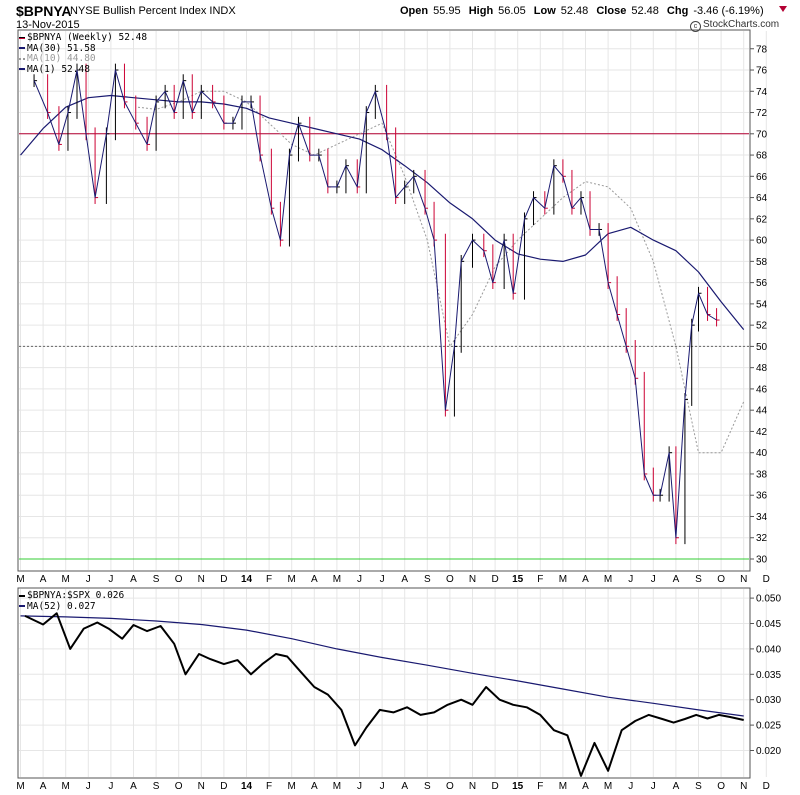 The image size is (800, 795). Describe the element at coordinates (768, 624) in the screenshot. I see `y-tick-label: 0.045` at that location.